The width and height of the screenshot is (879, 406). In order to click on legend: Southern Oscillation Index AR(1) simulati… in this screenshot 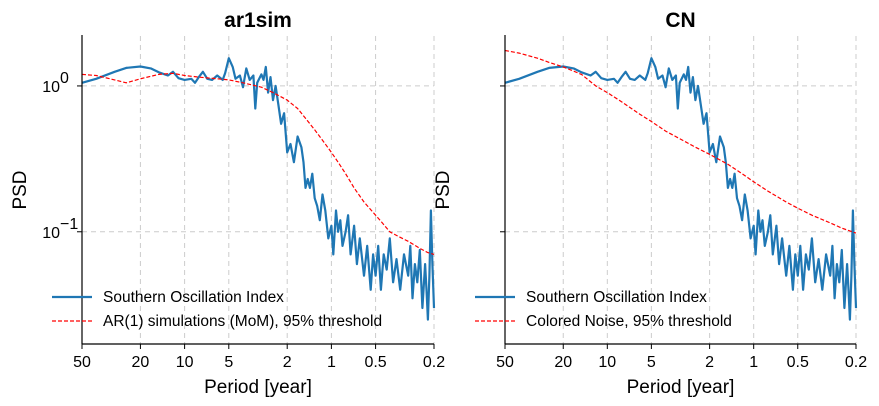, I will do `click(217, 309)`.